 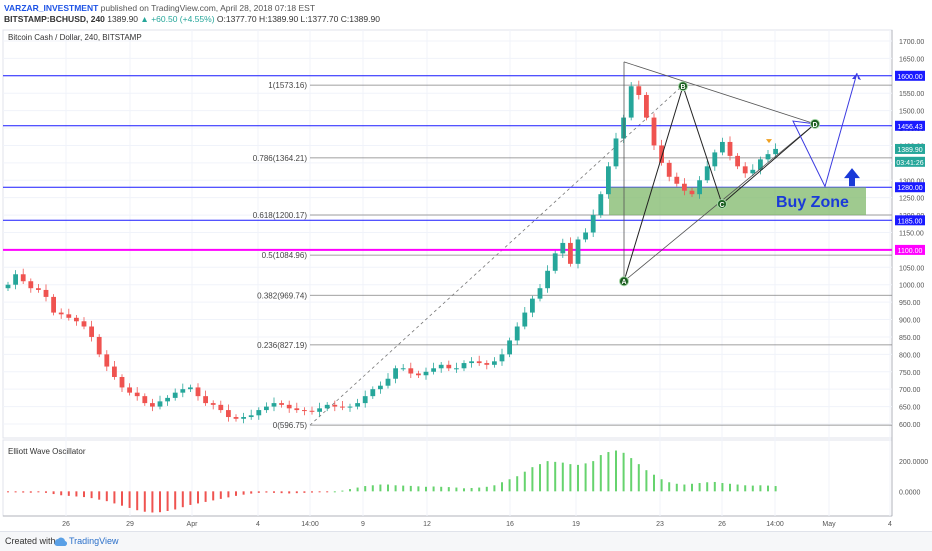 I want to click on y-tick-label: 800.00, so click(x=910, y=355).